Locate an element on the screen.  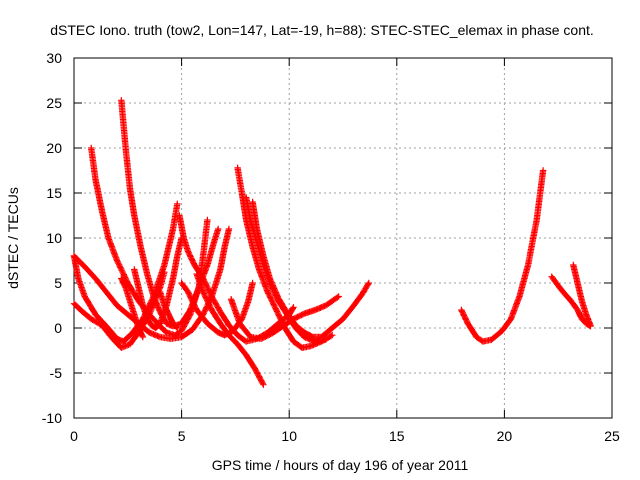
y-tick-label: 30 is located at coordinates (54, 58).